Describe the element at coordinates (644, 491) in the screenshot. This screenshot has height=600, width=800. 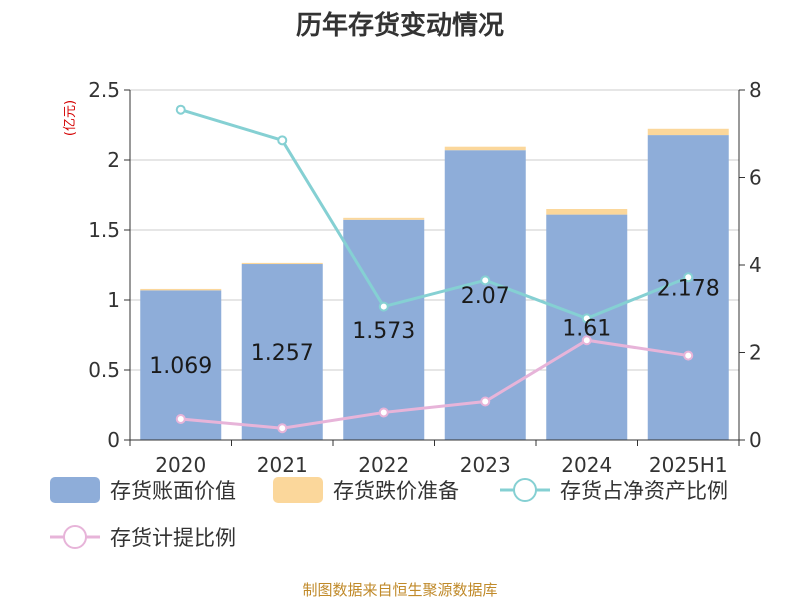
I see `legend-label: 存货占净资产比例` at that location.